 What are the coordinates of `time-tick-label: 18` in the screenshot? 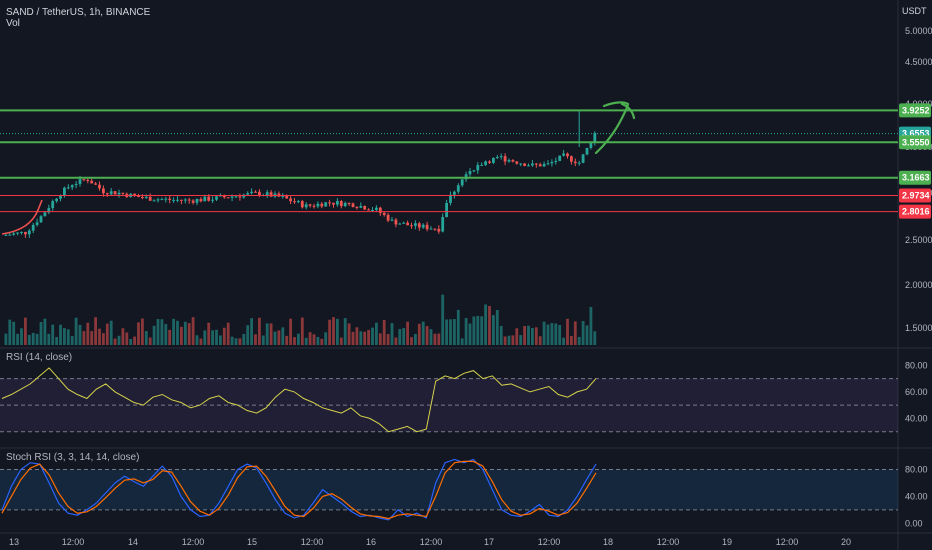 It's located at (608, 542).